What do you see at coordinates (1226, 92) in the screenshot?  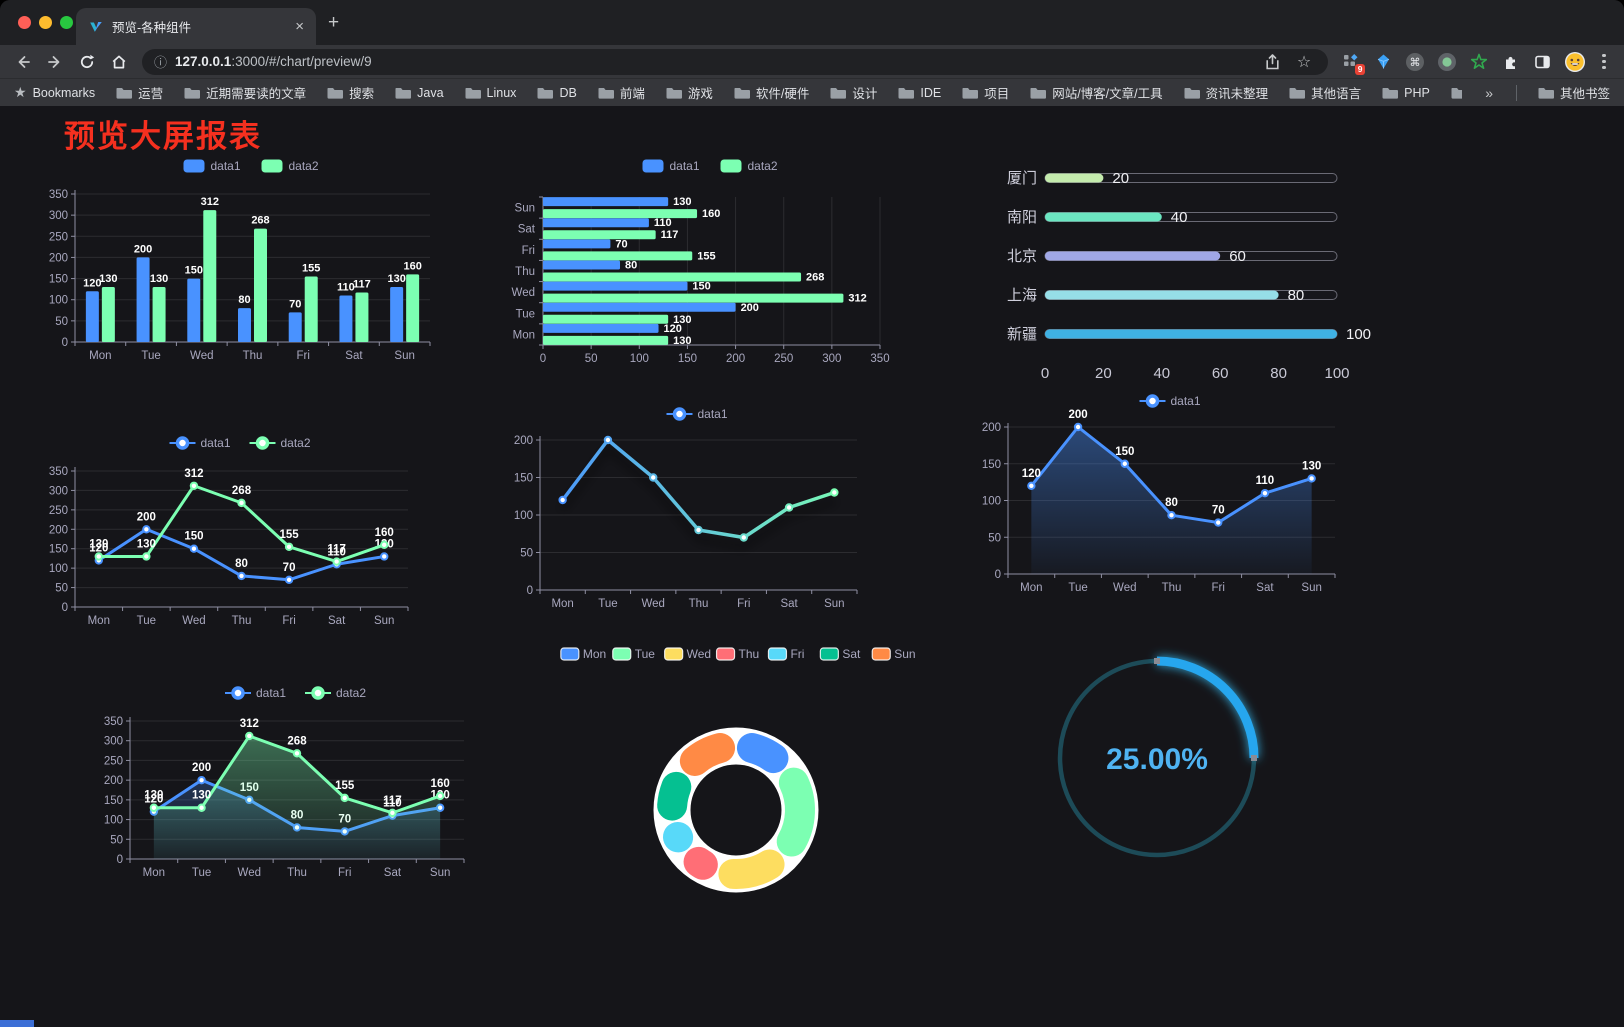 I see `bookmark-item: 资讯未整理` at bounding box center [1226, 92].